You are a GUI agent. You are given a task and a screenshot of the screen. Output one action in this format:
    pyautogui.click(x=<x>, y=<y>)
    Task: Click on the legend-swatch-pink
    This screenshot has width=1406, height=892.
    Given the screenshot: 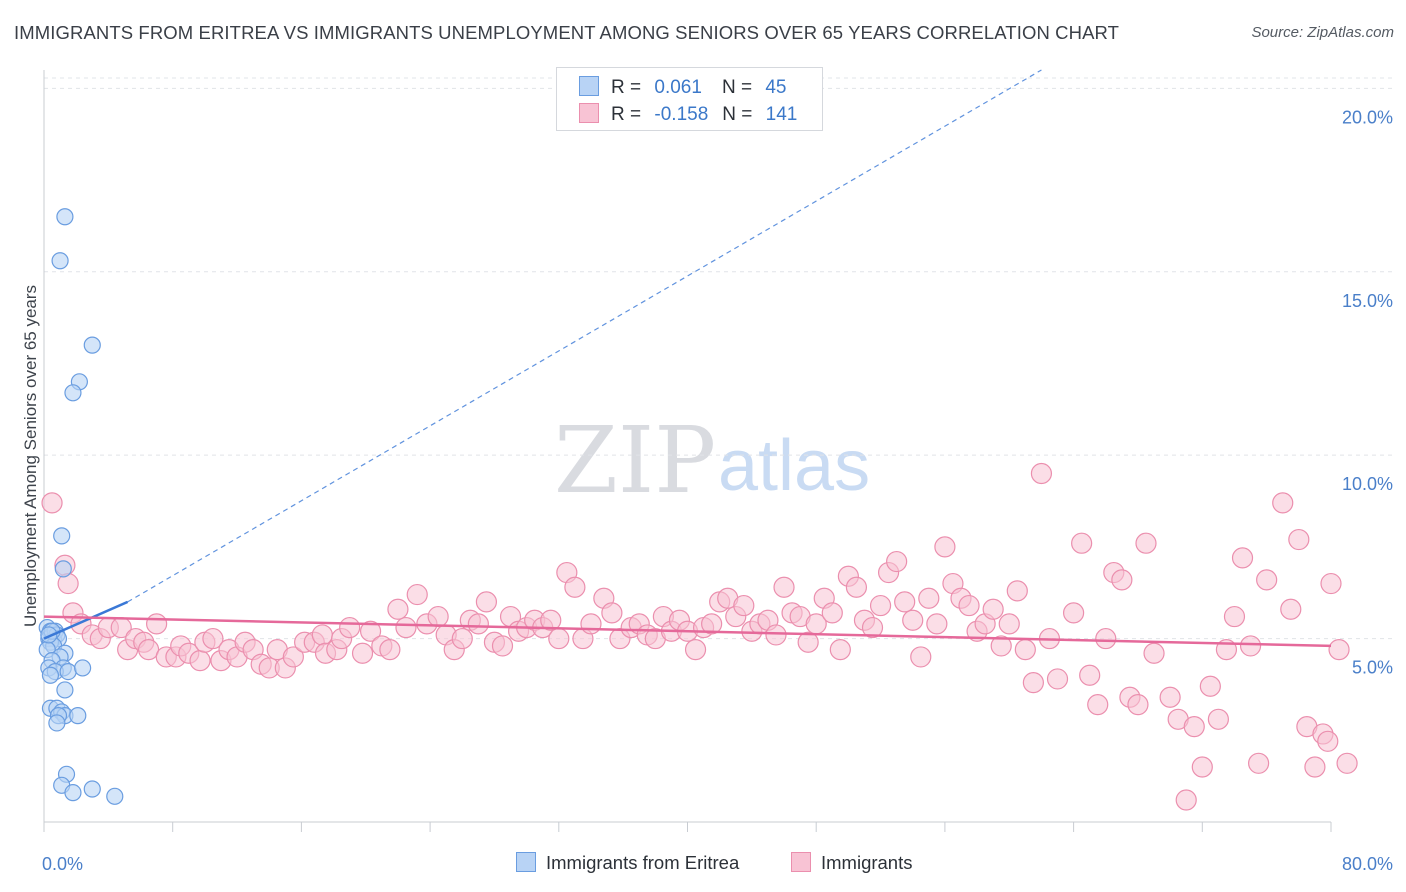 What is the action you would take?
    pyautogui.click(x=589, y=113)
    